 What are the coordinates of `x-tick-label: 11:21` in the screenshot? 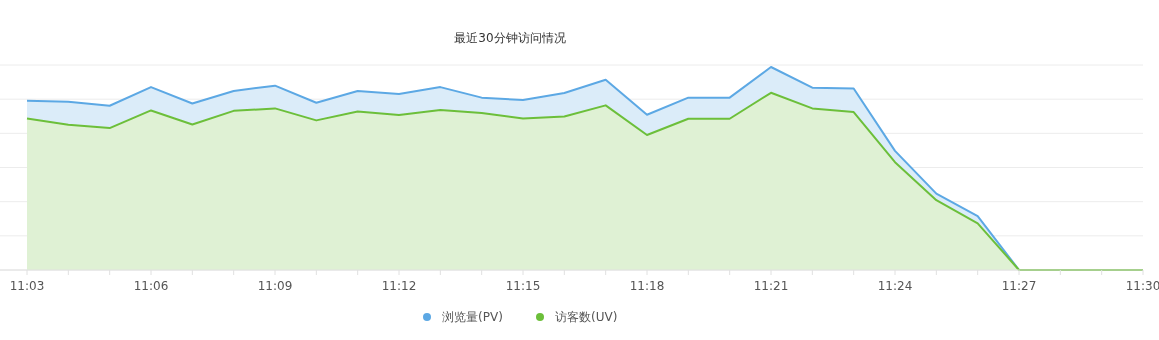 It's located at (771, 286).